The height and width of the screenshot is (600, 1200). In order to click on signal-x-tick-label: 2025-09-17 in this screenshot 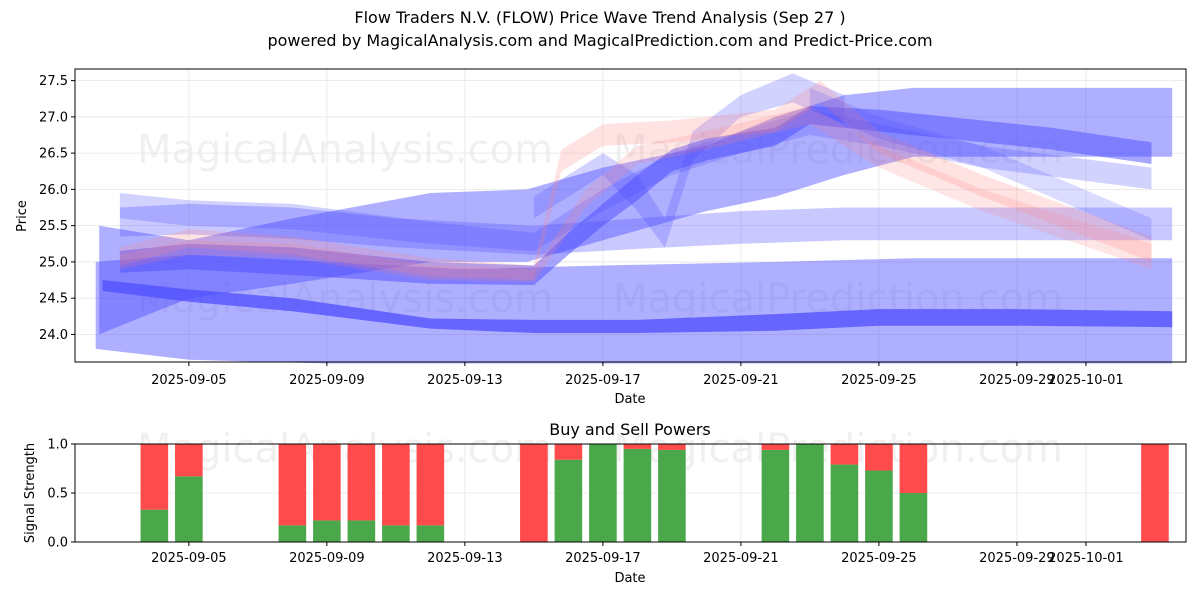, I will do `click(603, 558)`.